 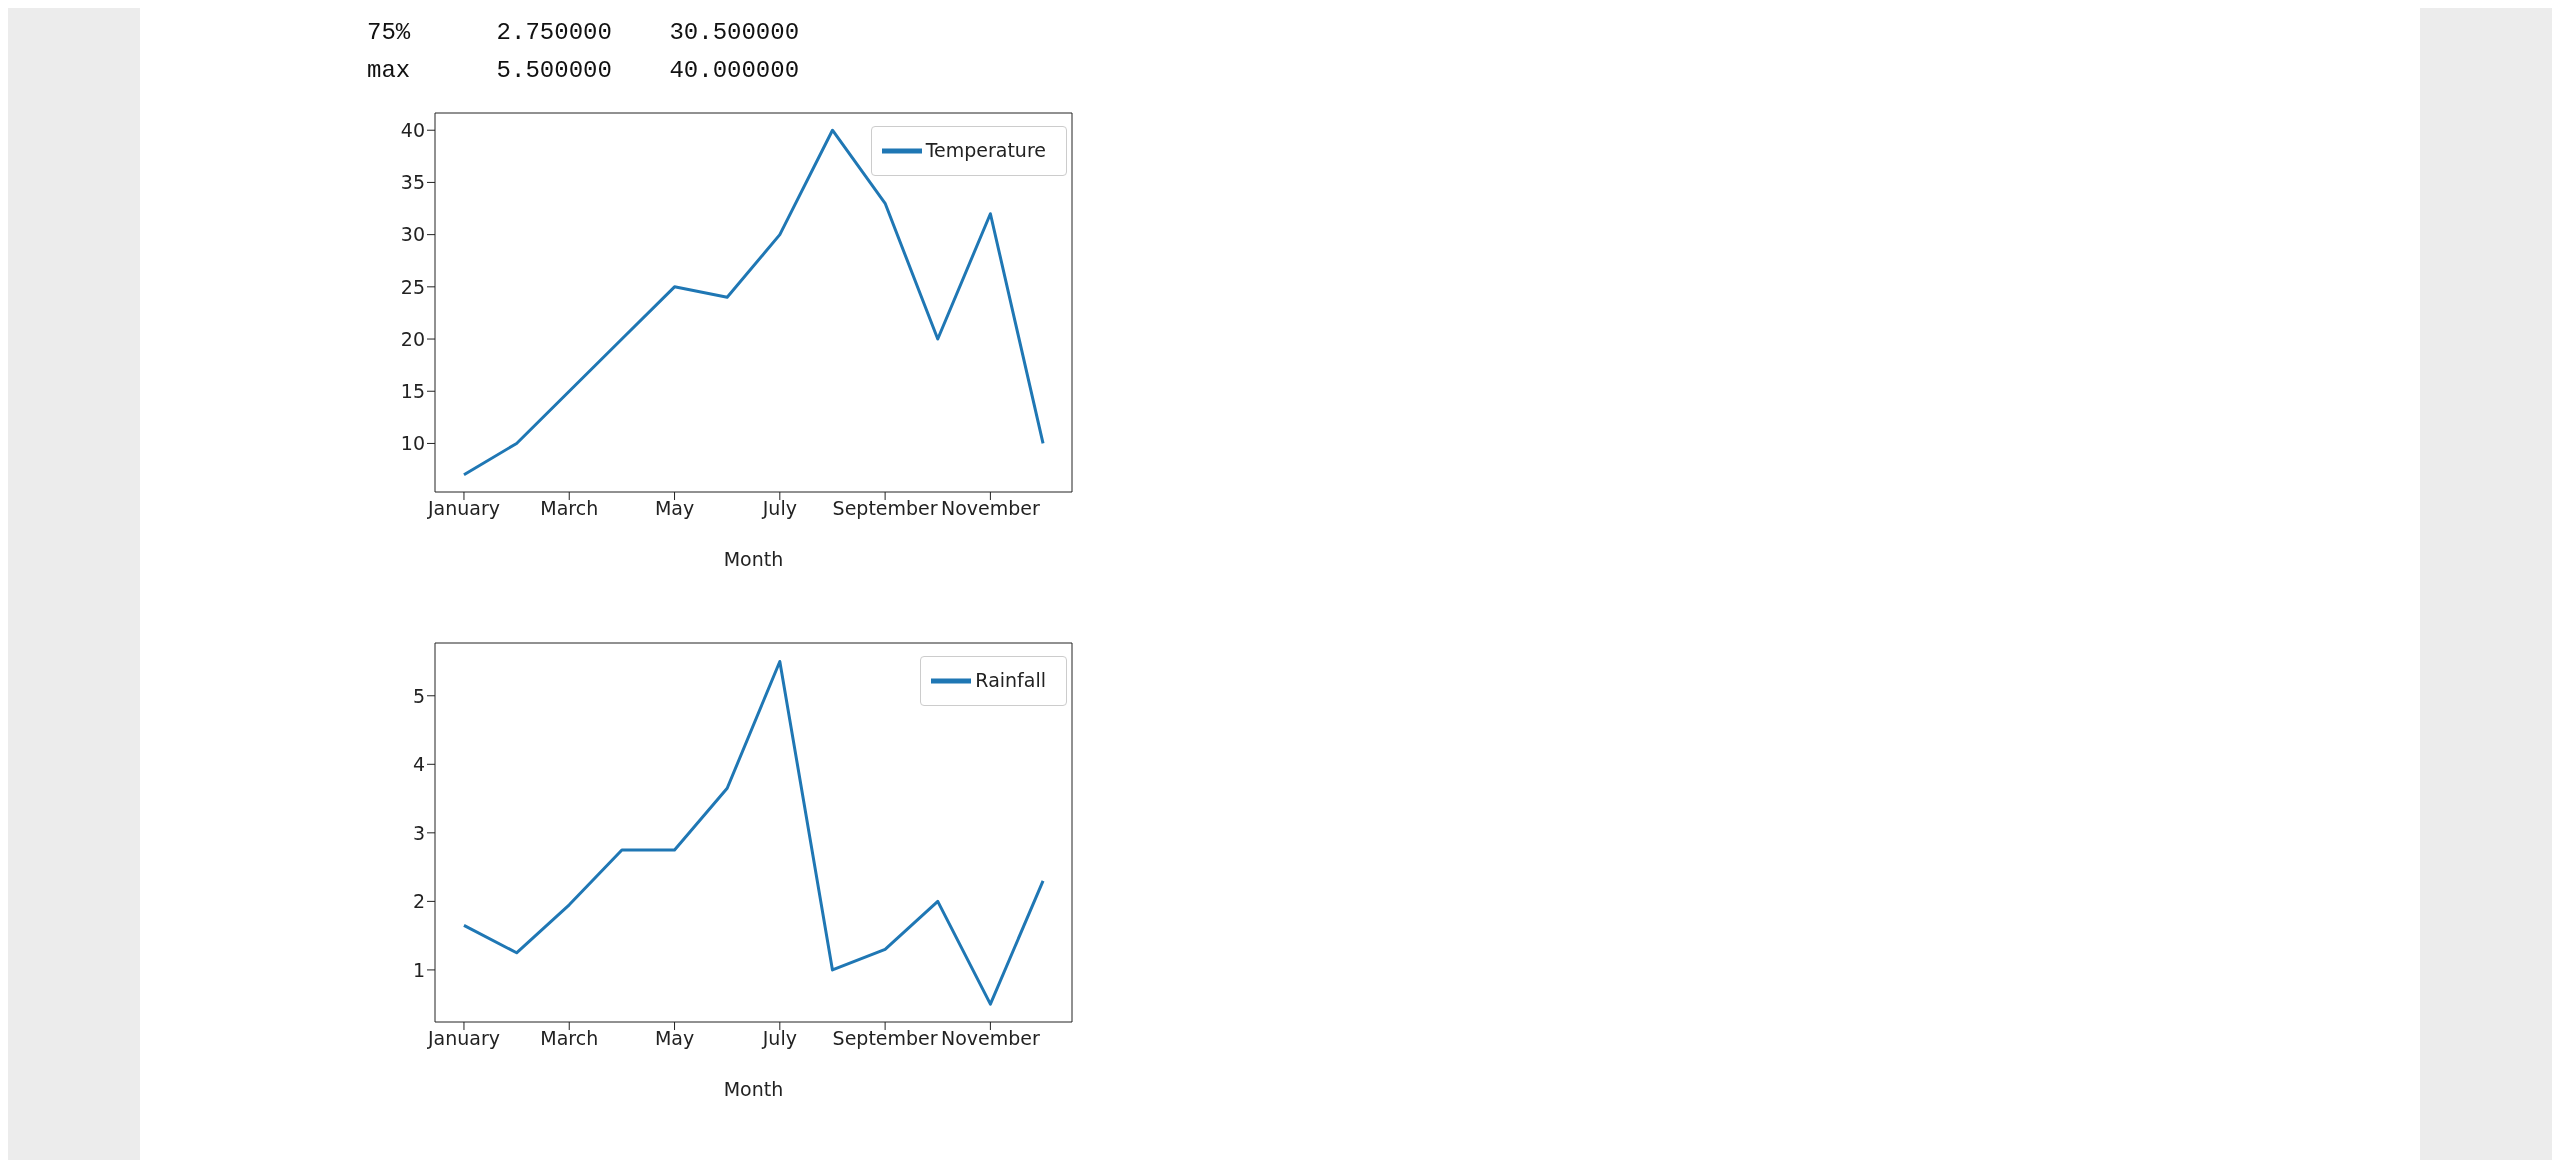 What do you see at coordinates (412, 390) in the screenshot?
I see `y-tick-label: 15` at bounding box center [412, 390].